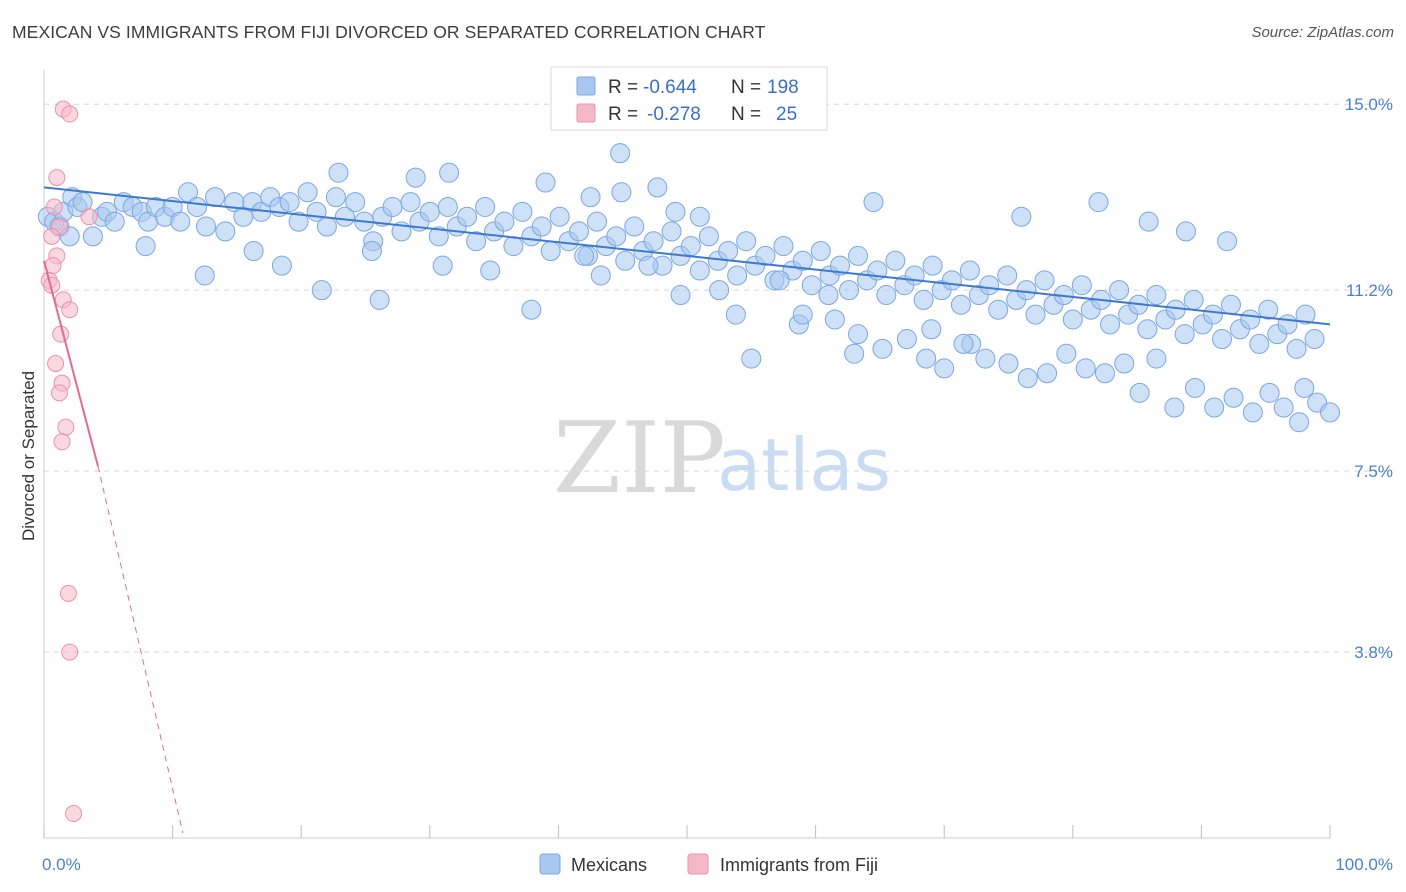 The width and height of the screenshot is (1406, 892). Describe the element at coordinates (1373, 652) in the screenshot. I see `y-tick-label-3: 3.8%` at that location.